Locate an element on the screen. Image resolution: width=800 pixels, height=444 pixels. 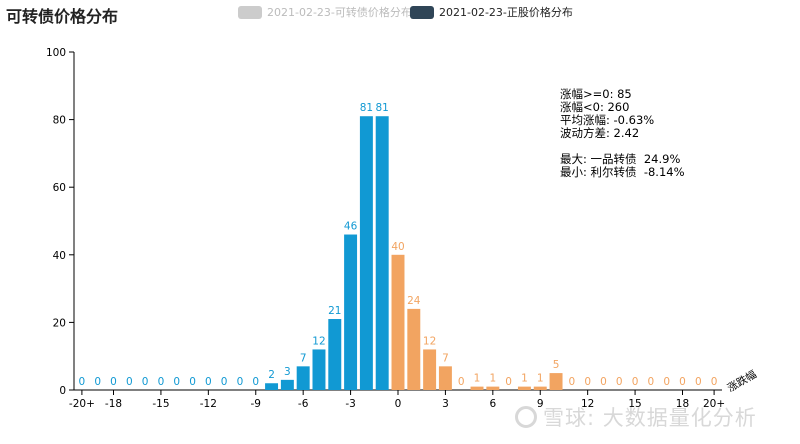
watermark: 雪球: 大数据量化分析 is located at coordinates (636, 417).